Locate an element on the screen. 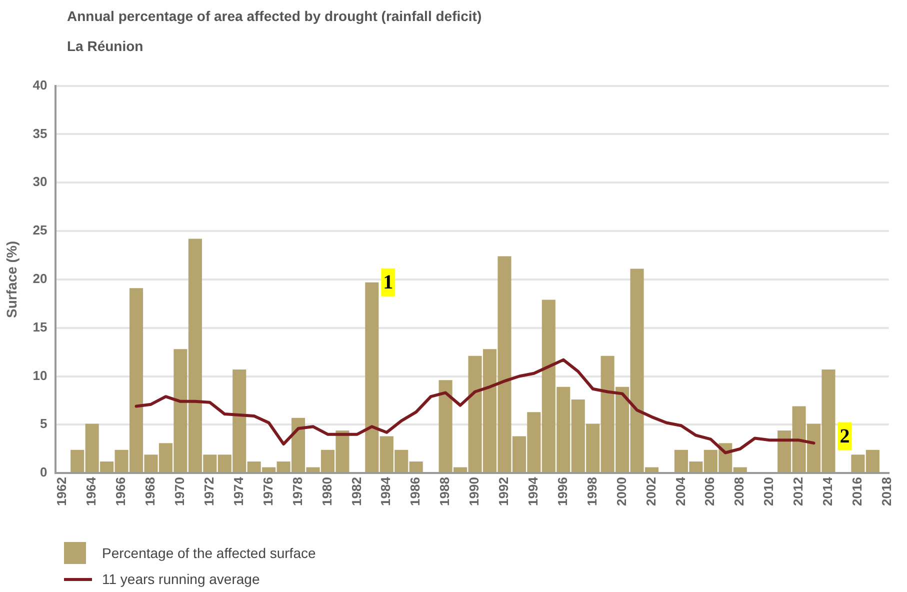  y-tick-label: 15 is located at coordinates (40, 326).